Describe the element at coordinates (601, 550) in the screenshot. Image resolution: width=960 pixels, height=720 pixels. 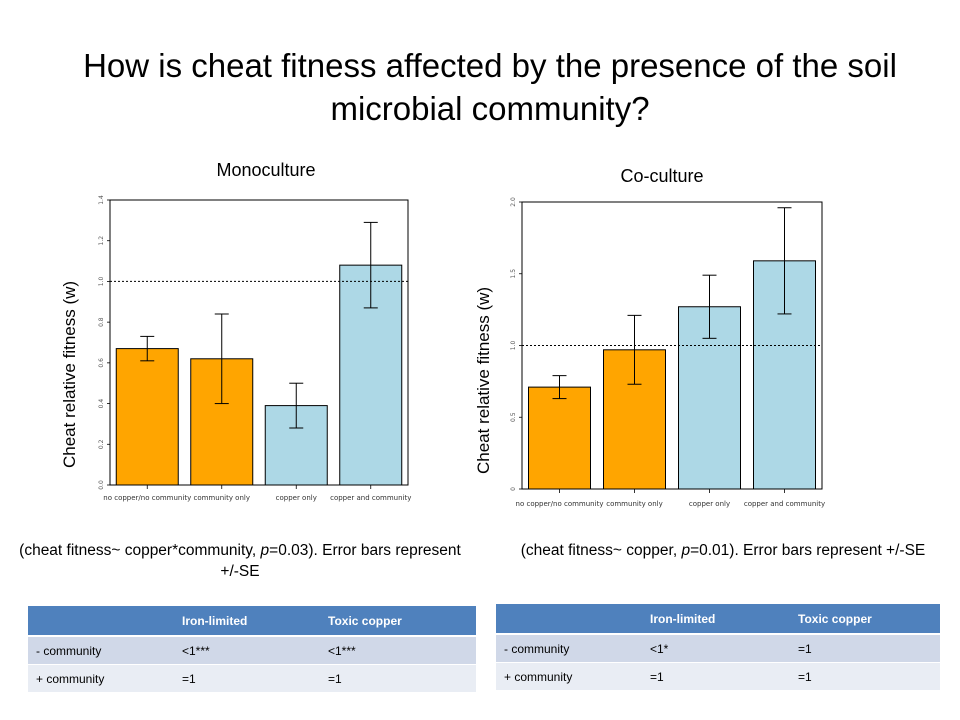
I see `caption-text-start: (cheat fitness~ copper,` at that location.